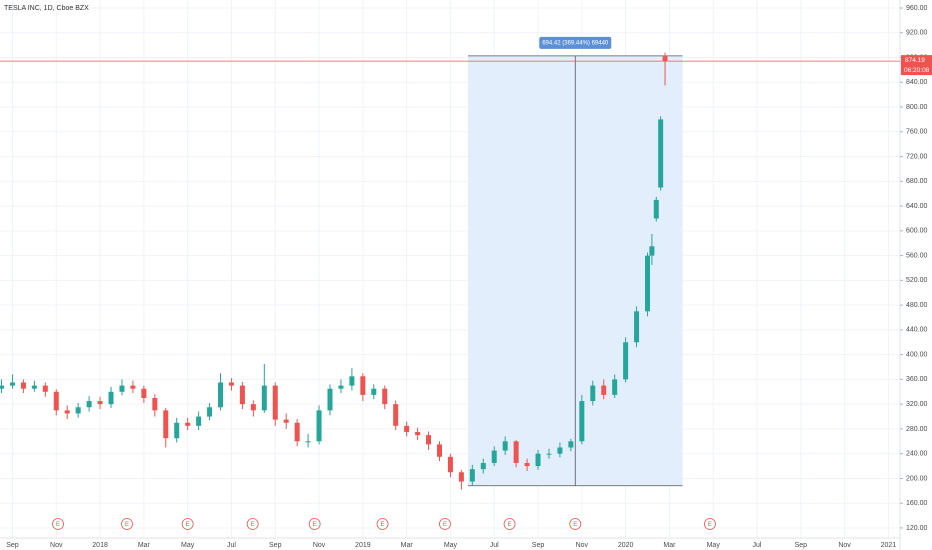 The width and height of the screenshot is (932, 550). What do you see at coordinates (917, 478) in the screenshot?
I see `y-tick-label: 200.00` at bounding box center [917, 478].